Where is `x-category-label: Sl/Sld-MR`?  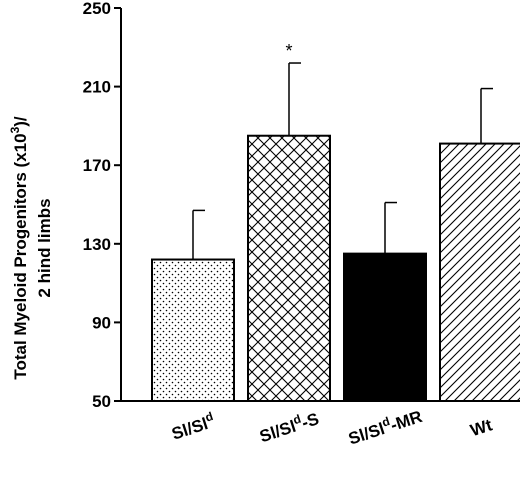
x-category-label: Sl/Sld-MR is located at coordinates (384, 426).